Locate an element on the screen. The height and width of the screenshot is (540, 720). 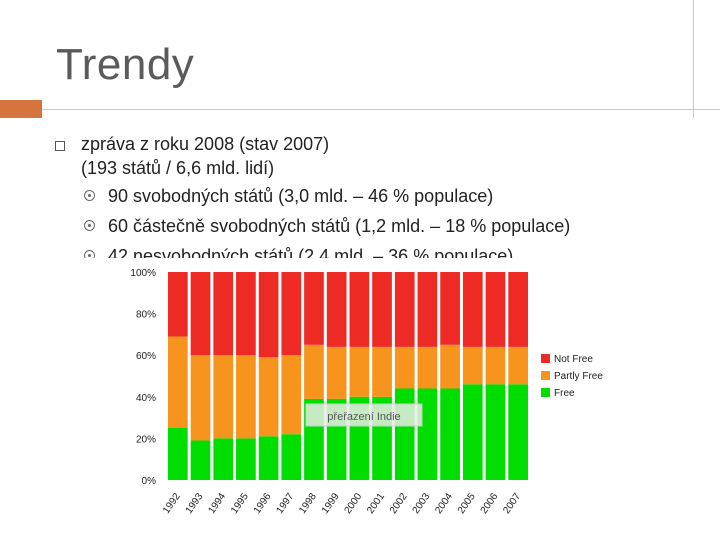
y-tick-label: 60% is located at coordinates (146, 356).